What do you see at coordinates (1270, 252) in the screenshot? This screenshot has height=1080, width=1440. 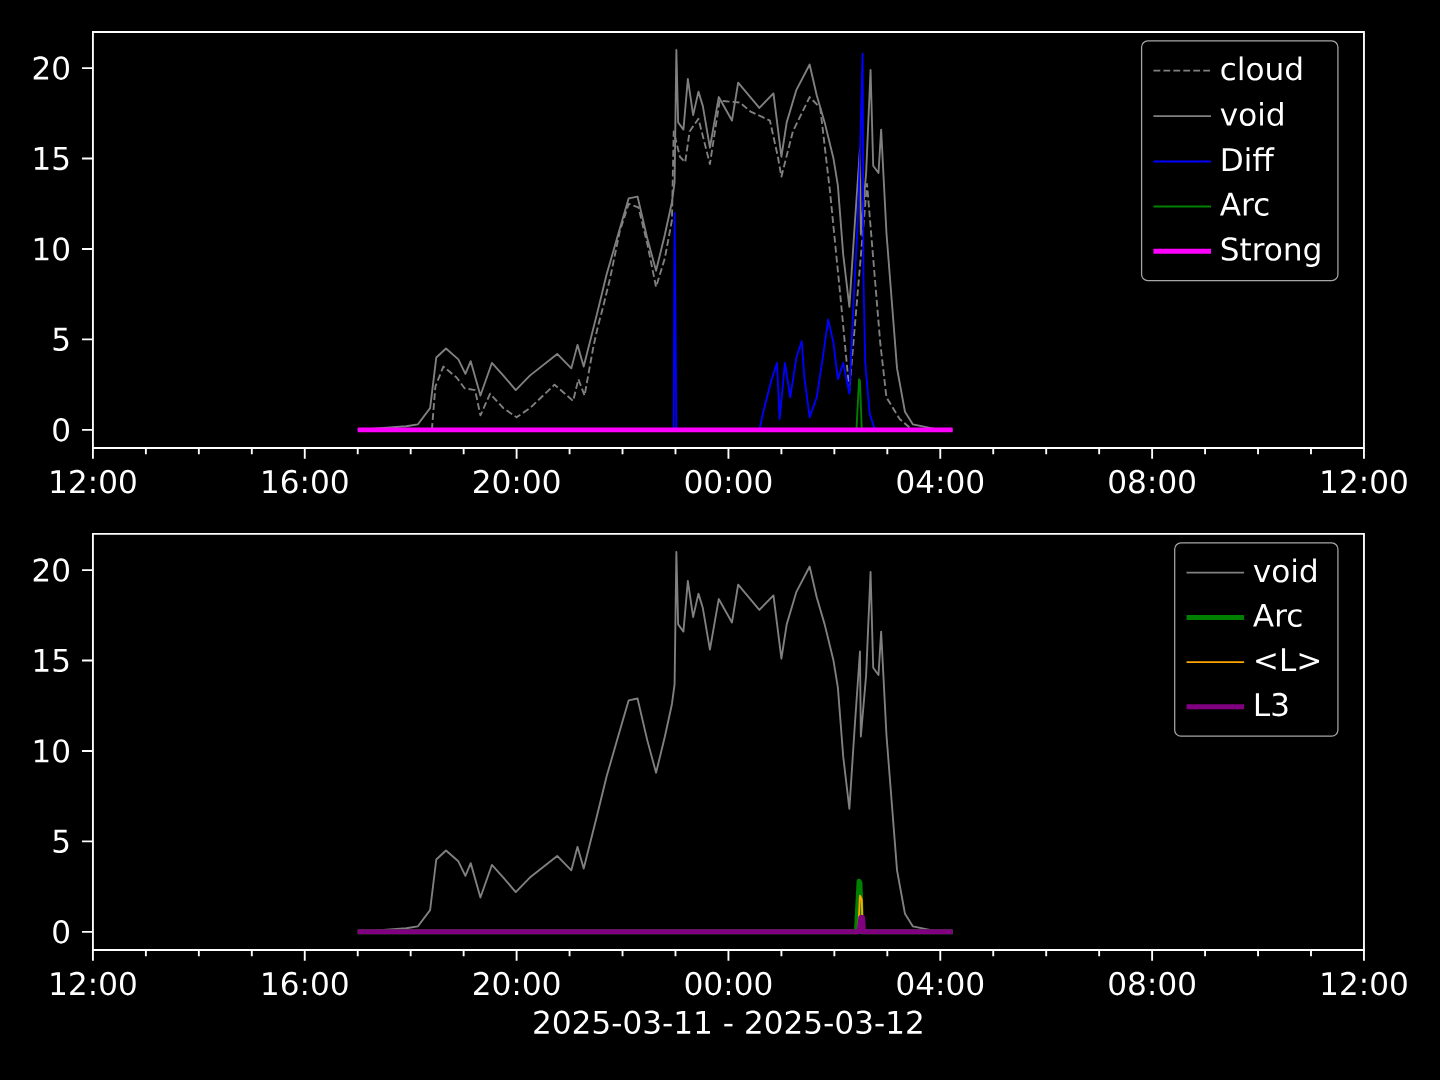 I see `legend-label: Strong` at bounding box center [1270, 252].